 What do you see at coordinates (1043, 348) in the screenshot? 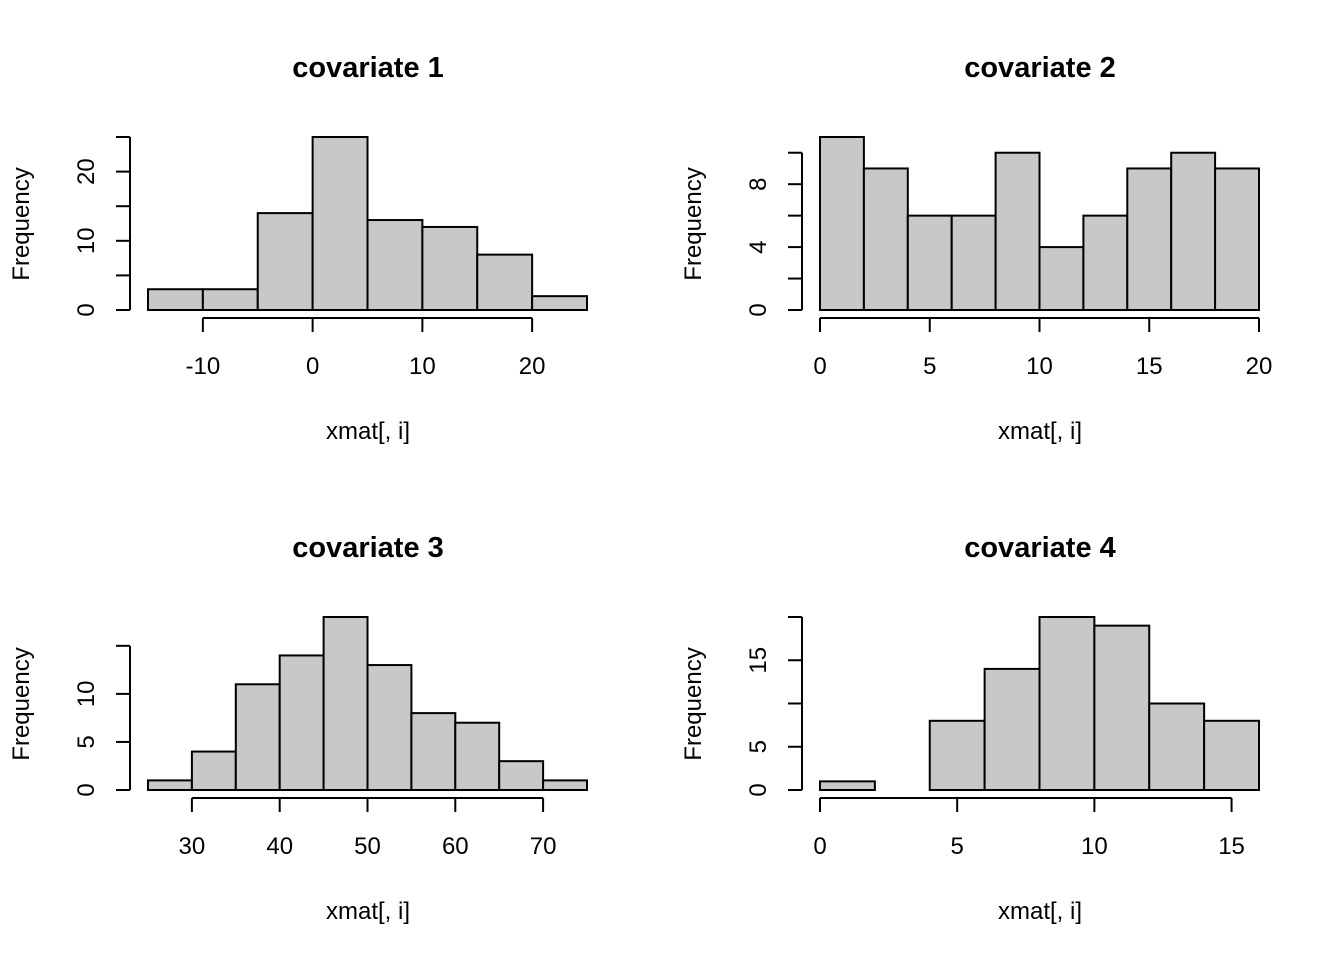
I see `x-axis: 0 5 10 15 20` at bounding box center [1043, 348].